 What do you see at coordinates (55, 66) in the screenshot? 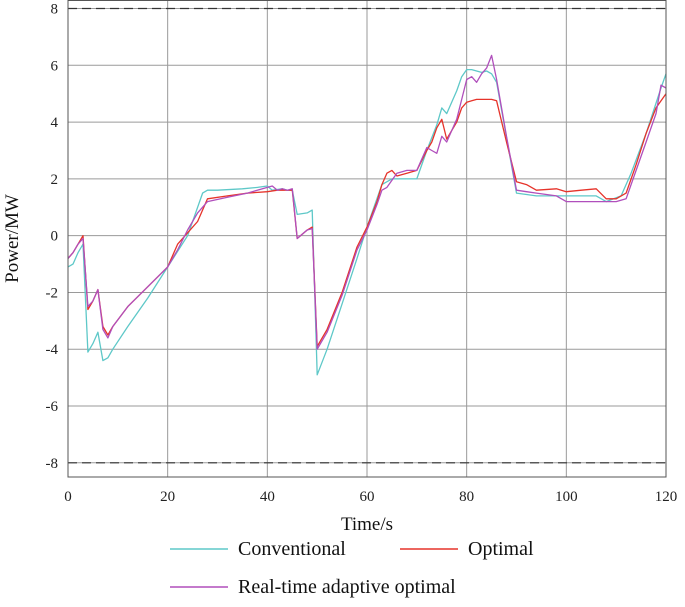
I see `y-tick-label: 6` at bounding box center [55, 66].